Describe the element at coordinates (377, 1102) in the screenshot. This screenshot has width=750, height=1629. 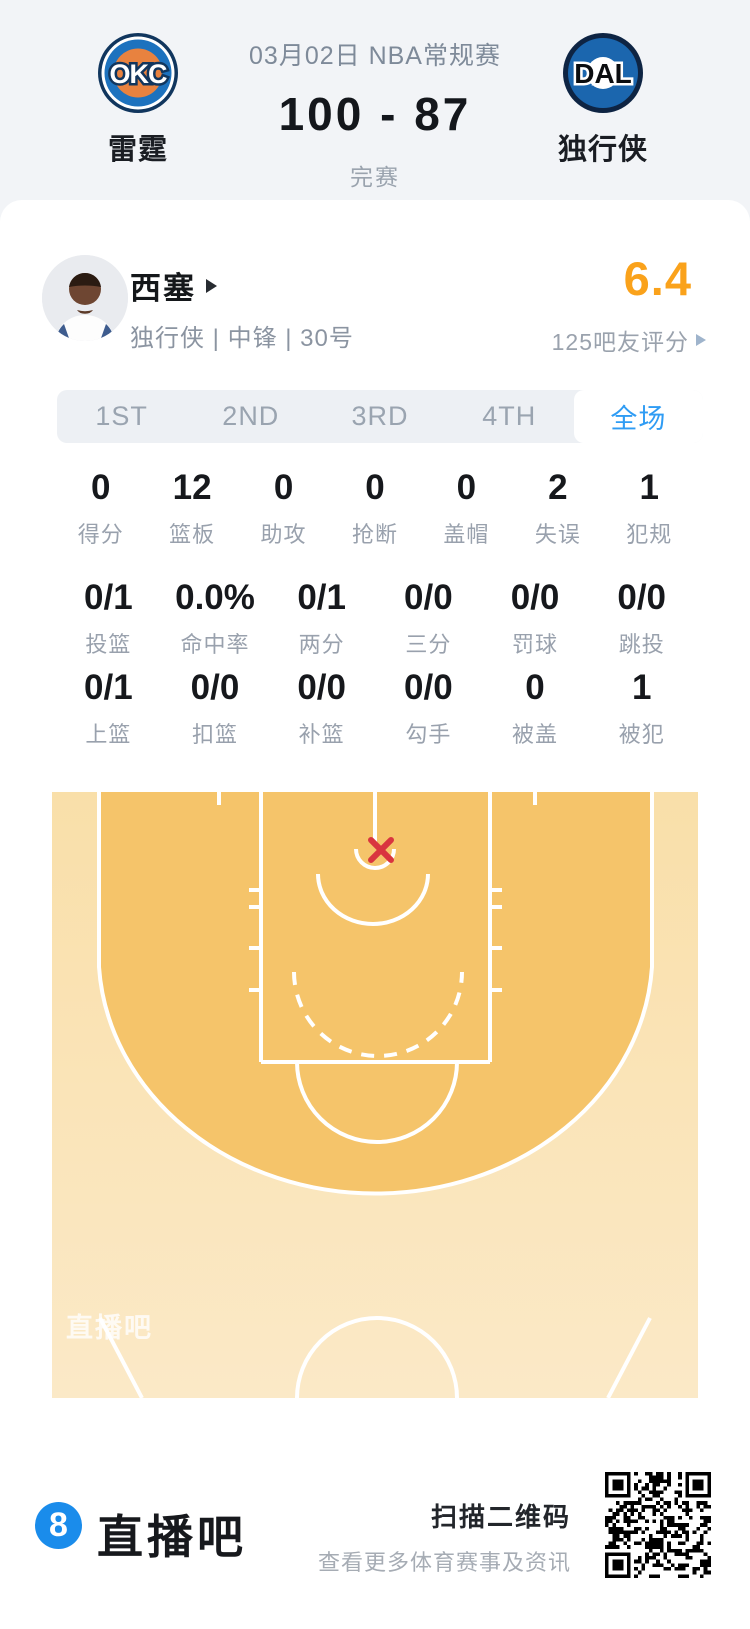
I see `free-throw-circle-solid` at that location.